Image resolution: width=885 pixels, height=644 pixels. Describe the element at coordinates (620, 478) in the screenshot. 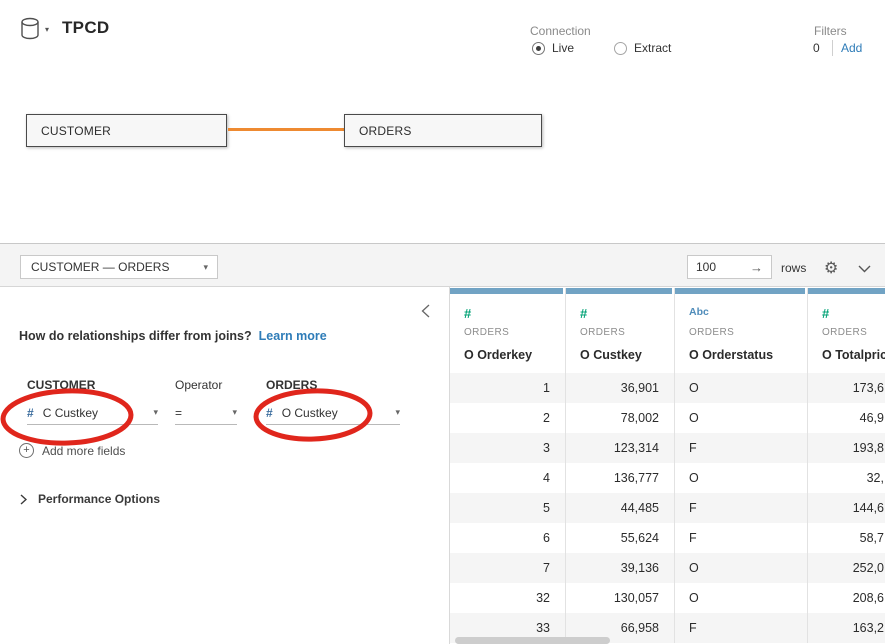

I see `table-cell: 136,777` at that location.